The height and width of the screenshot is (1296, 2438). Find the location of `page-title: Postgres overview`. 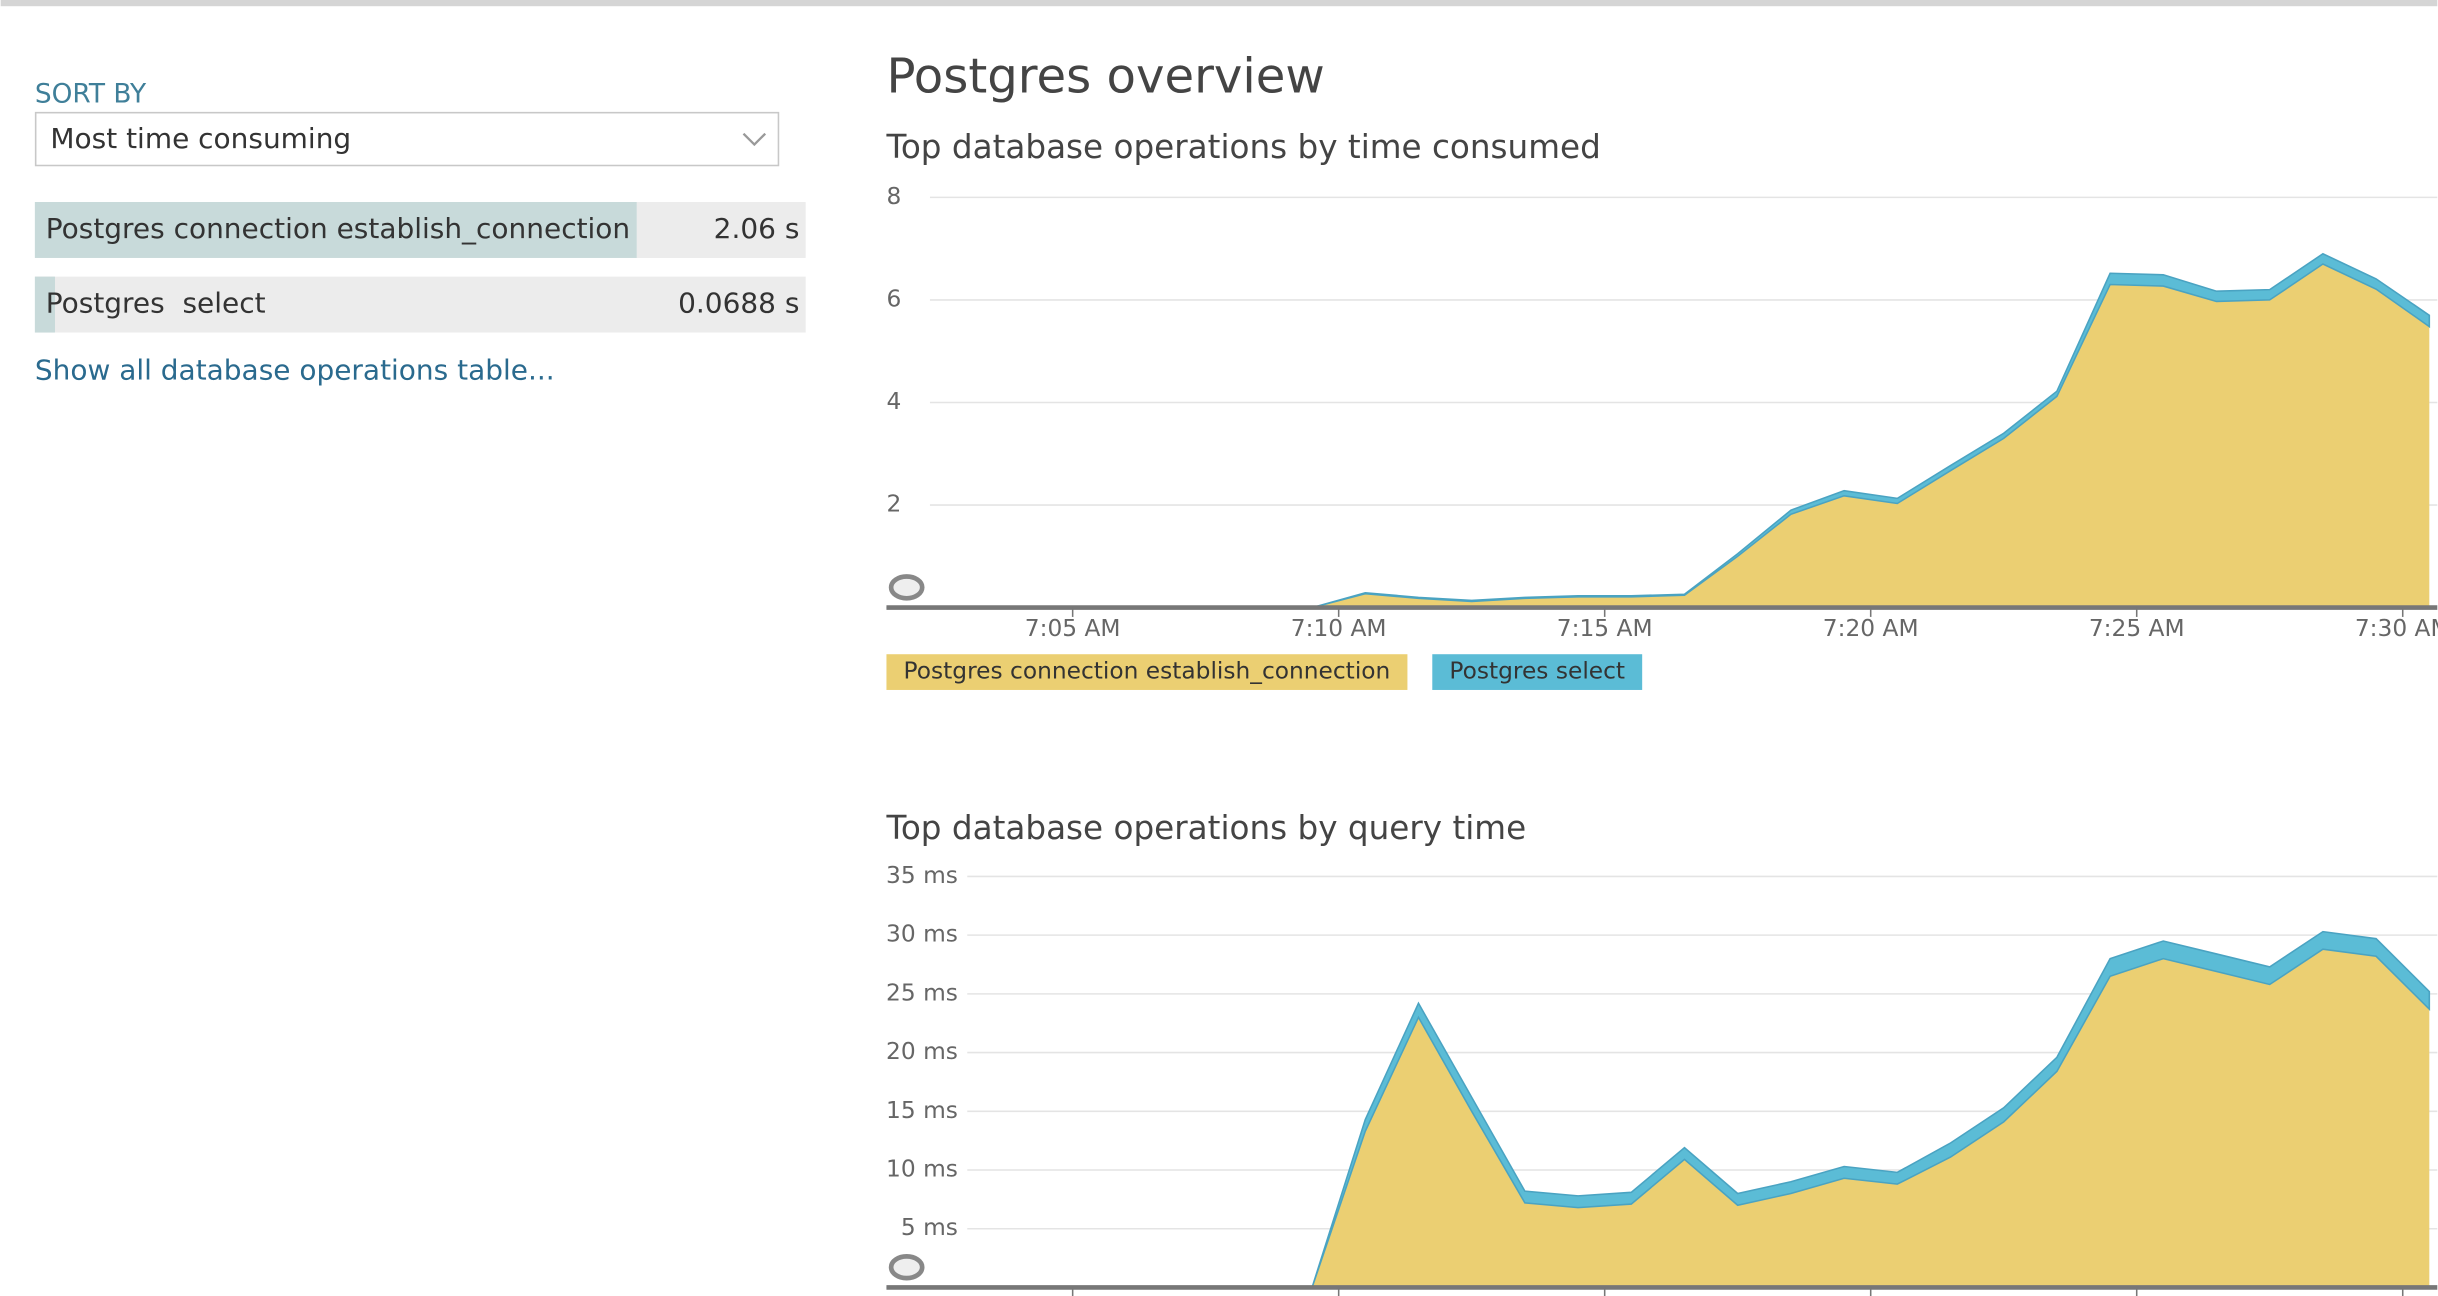

page-title: Postgres overview is located at coordinates (1105, 76).